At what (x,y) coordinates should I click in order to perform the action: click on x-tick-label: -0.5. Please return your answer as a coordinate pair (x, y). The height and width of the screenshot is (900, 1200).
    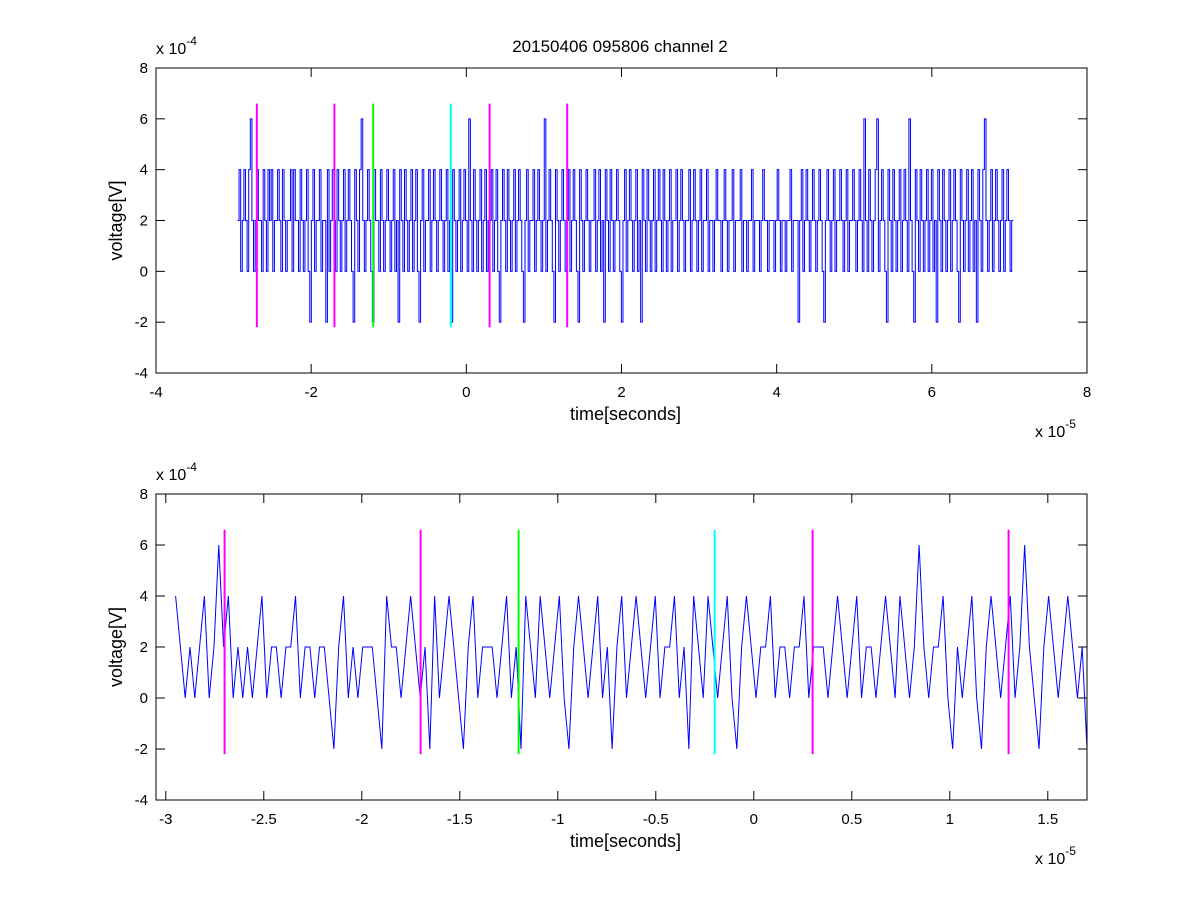
    Looking at the image, I should click on (656, 819).